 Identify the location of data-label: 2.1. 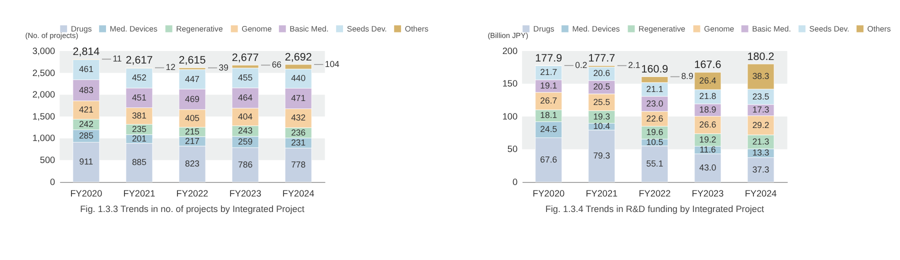
(634, 65).